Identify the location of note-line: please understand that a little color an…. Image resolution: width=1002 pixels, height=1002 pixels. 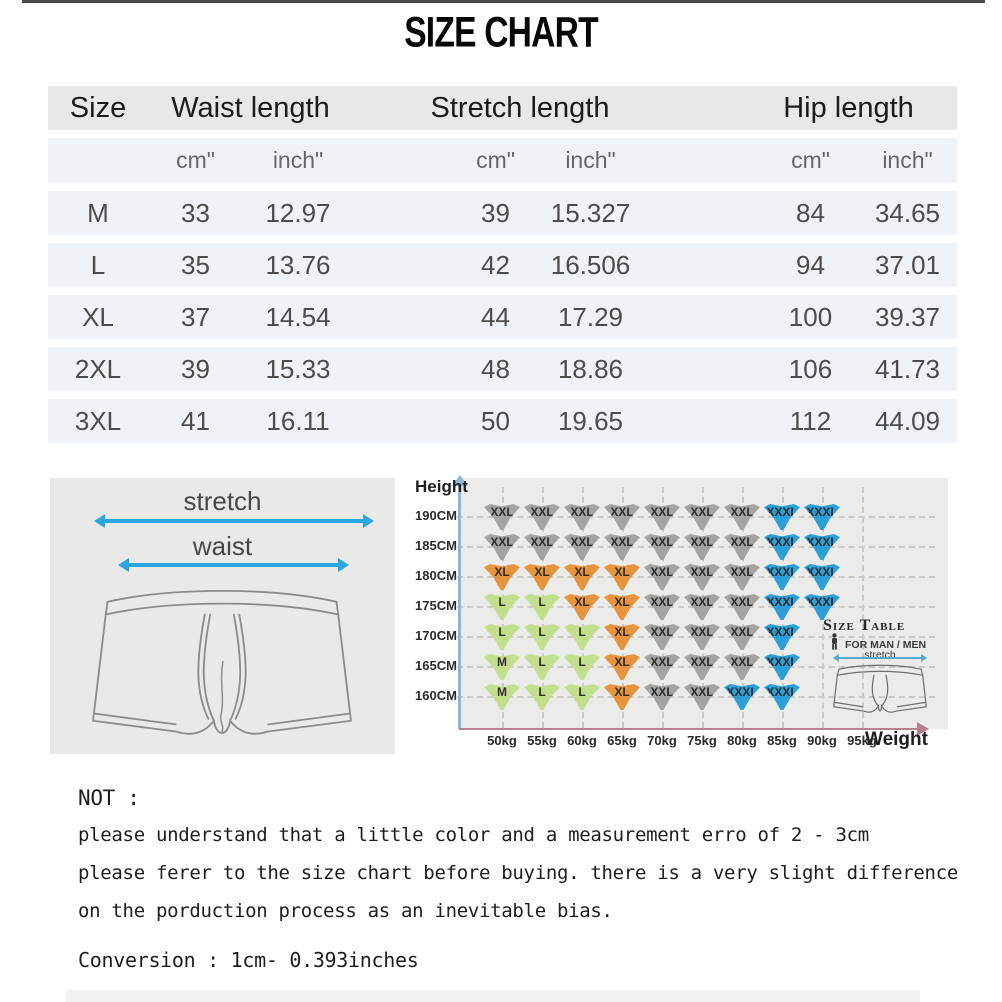
(473, 835).